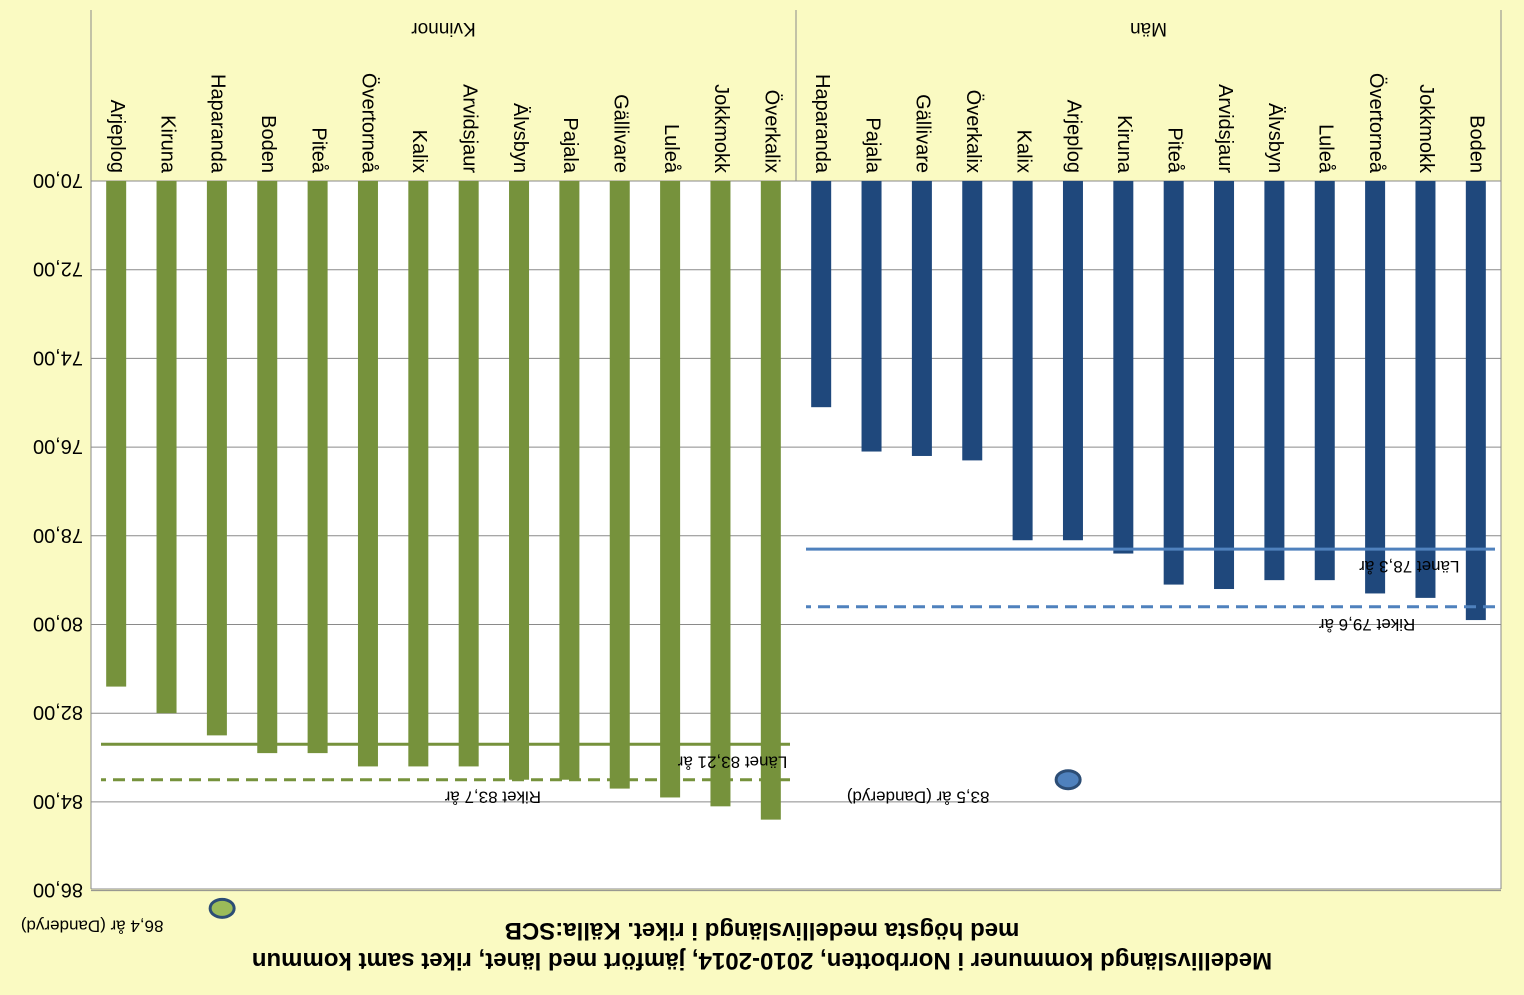  I want to click on y-tick-label: 78,00, so click(58, 535).